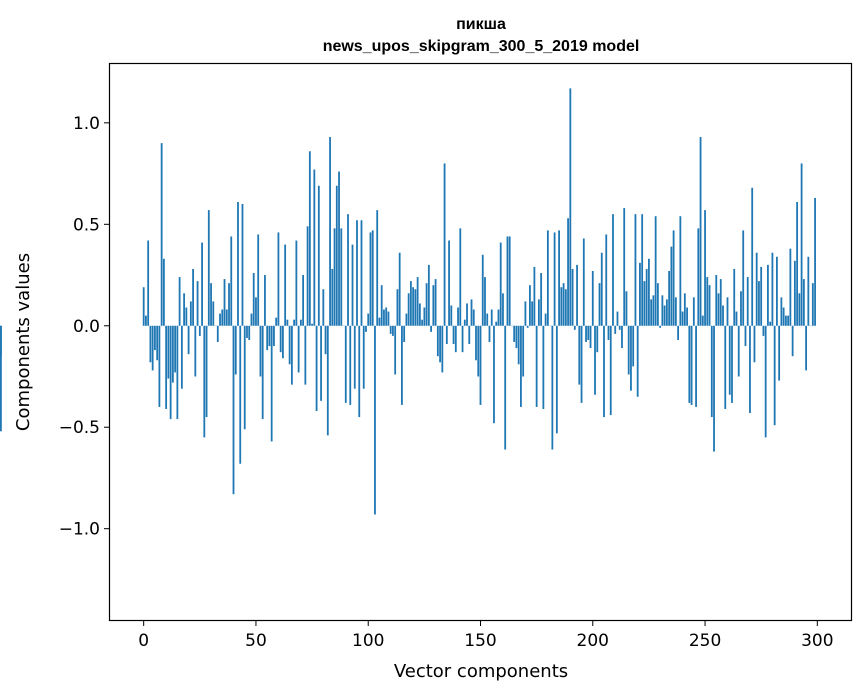  Describe the element at coordinates (86, 124) in the screenshot. I see `y-tick-label: 1.0` at that location.